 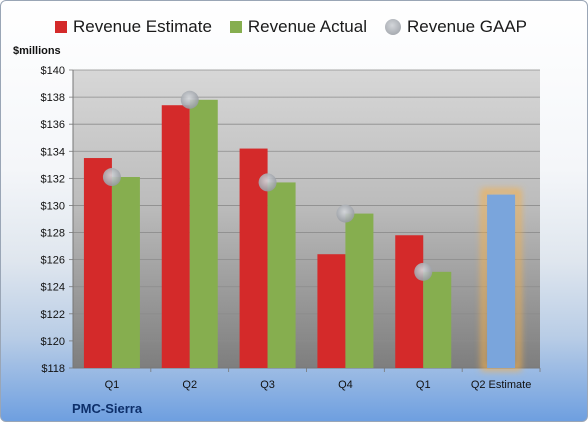 I want to click on legend-item-actual: Revenue Actual, so click(x=298, y=27).